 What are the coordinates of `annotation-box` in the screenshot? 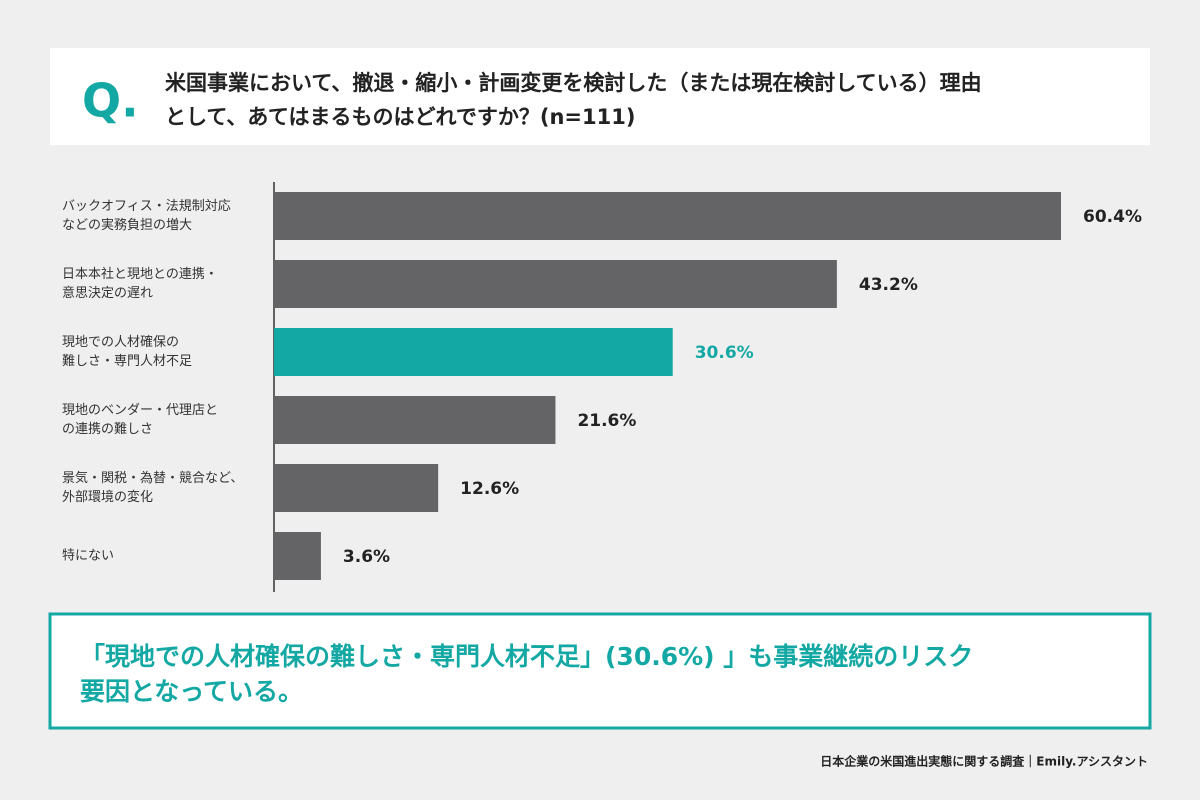 It's located at (600, 671).